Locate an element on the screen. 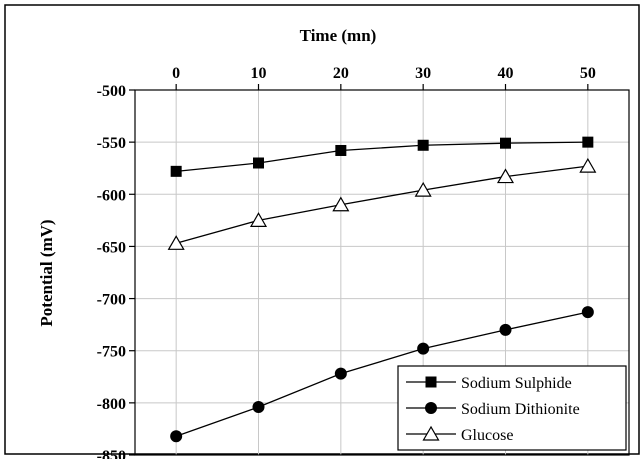 The height and width of the screenshot is (459, 644). legend-marker-sodium-dithionite is located at coordinates (431, 408).